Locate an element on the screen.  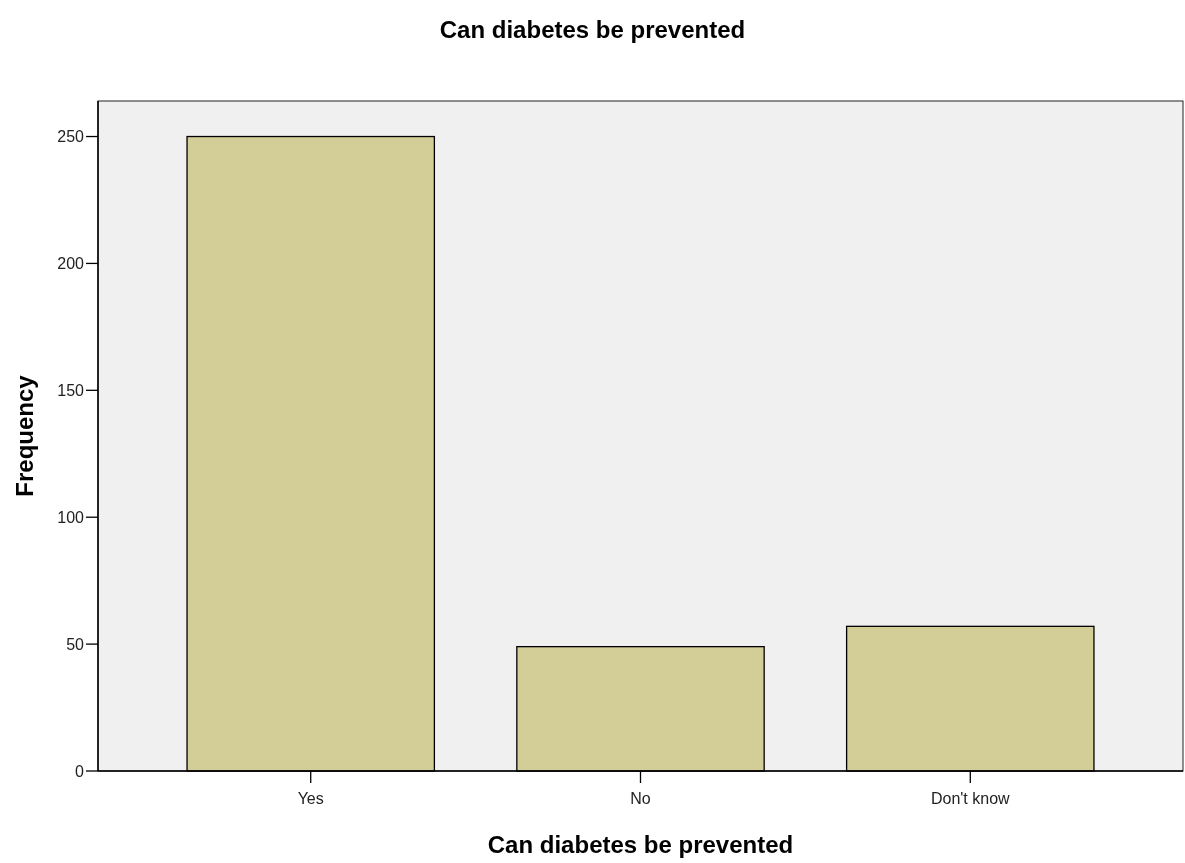
y-tick-label: 100 is located at coordinates (71, 517).